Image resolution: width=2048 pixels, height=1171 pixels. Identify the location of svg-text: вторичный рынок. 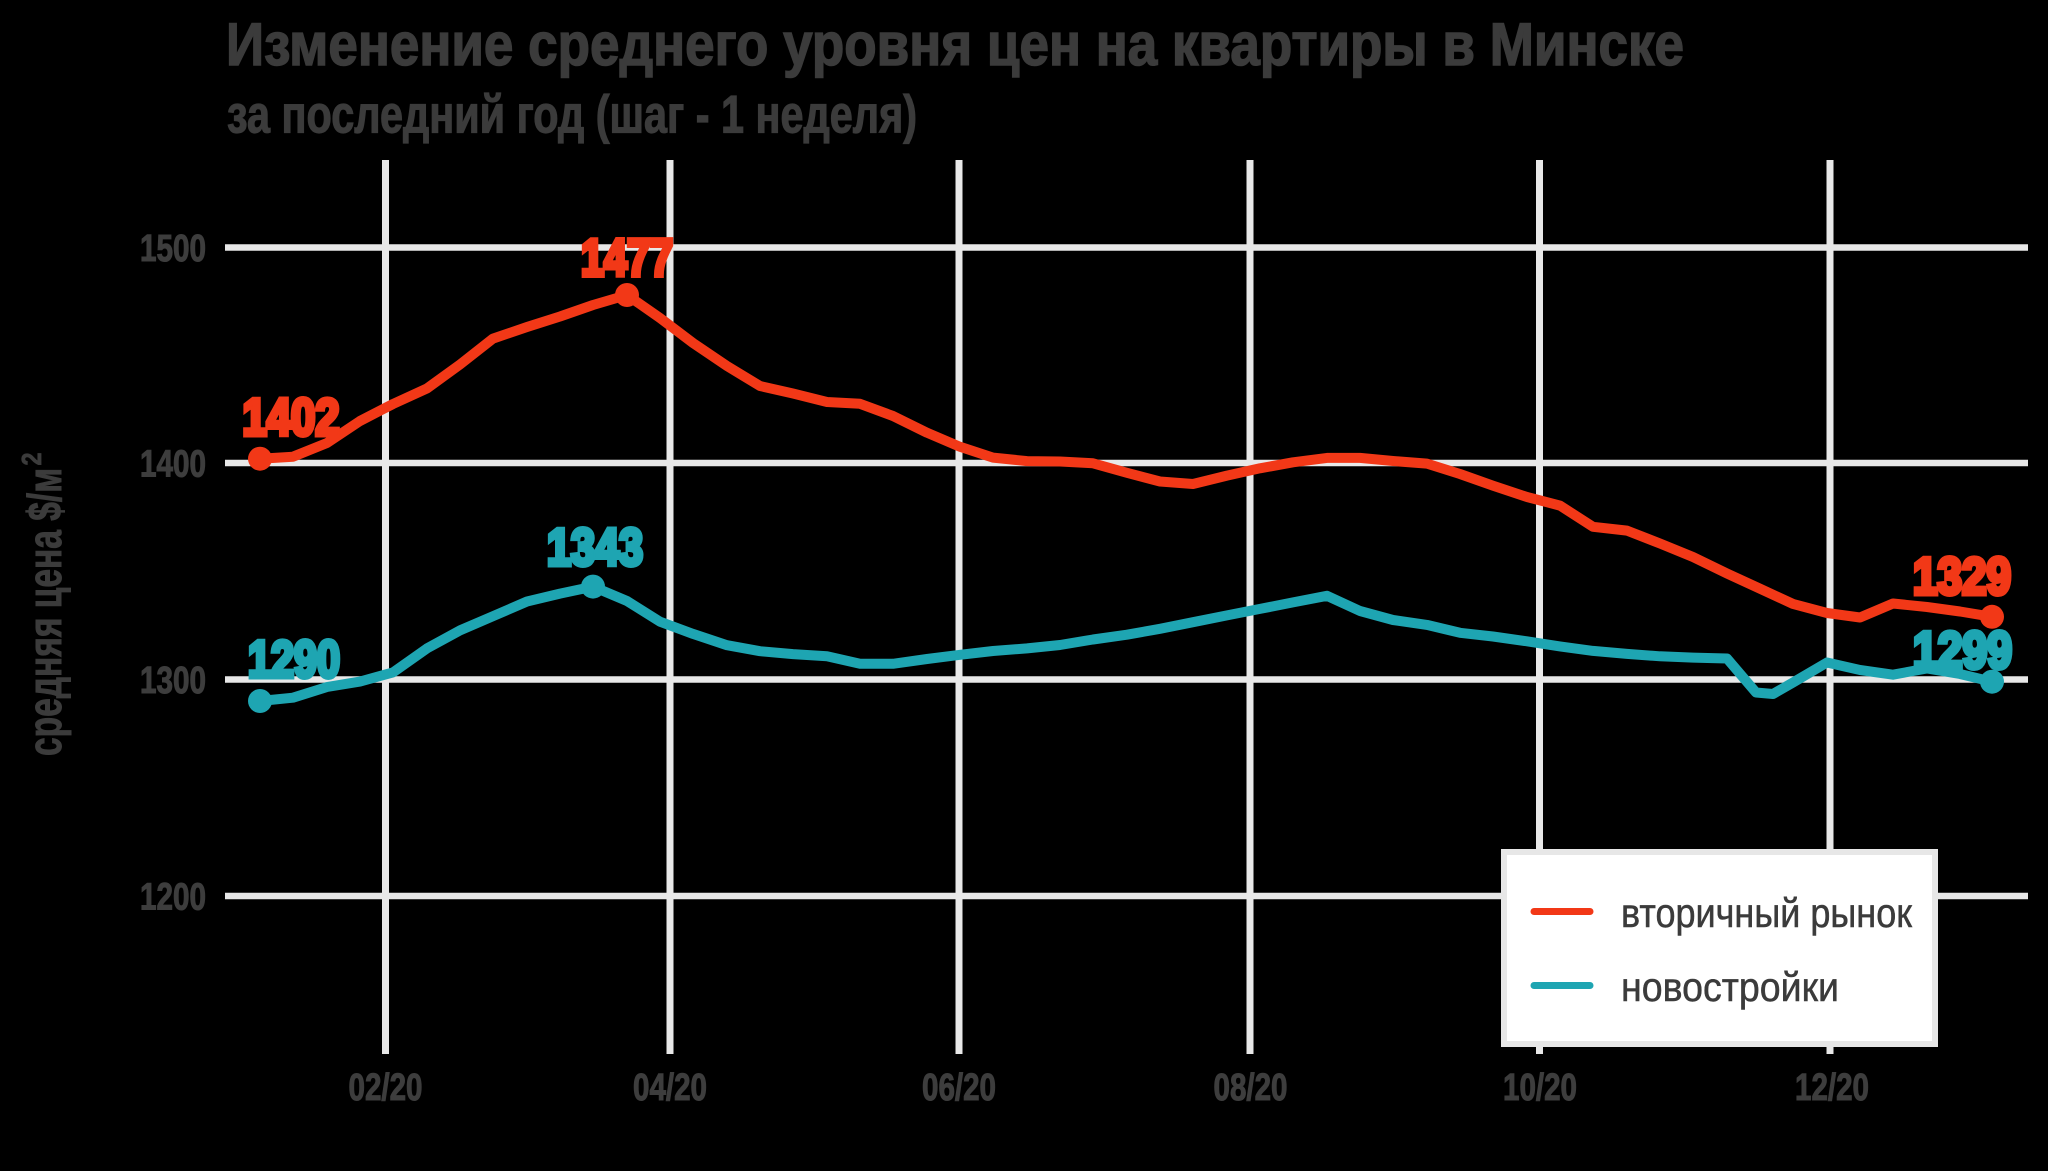
(1767, 913).